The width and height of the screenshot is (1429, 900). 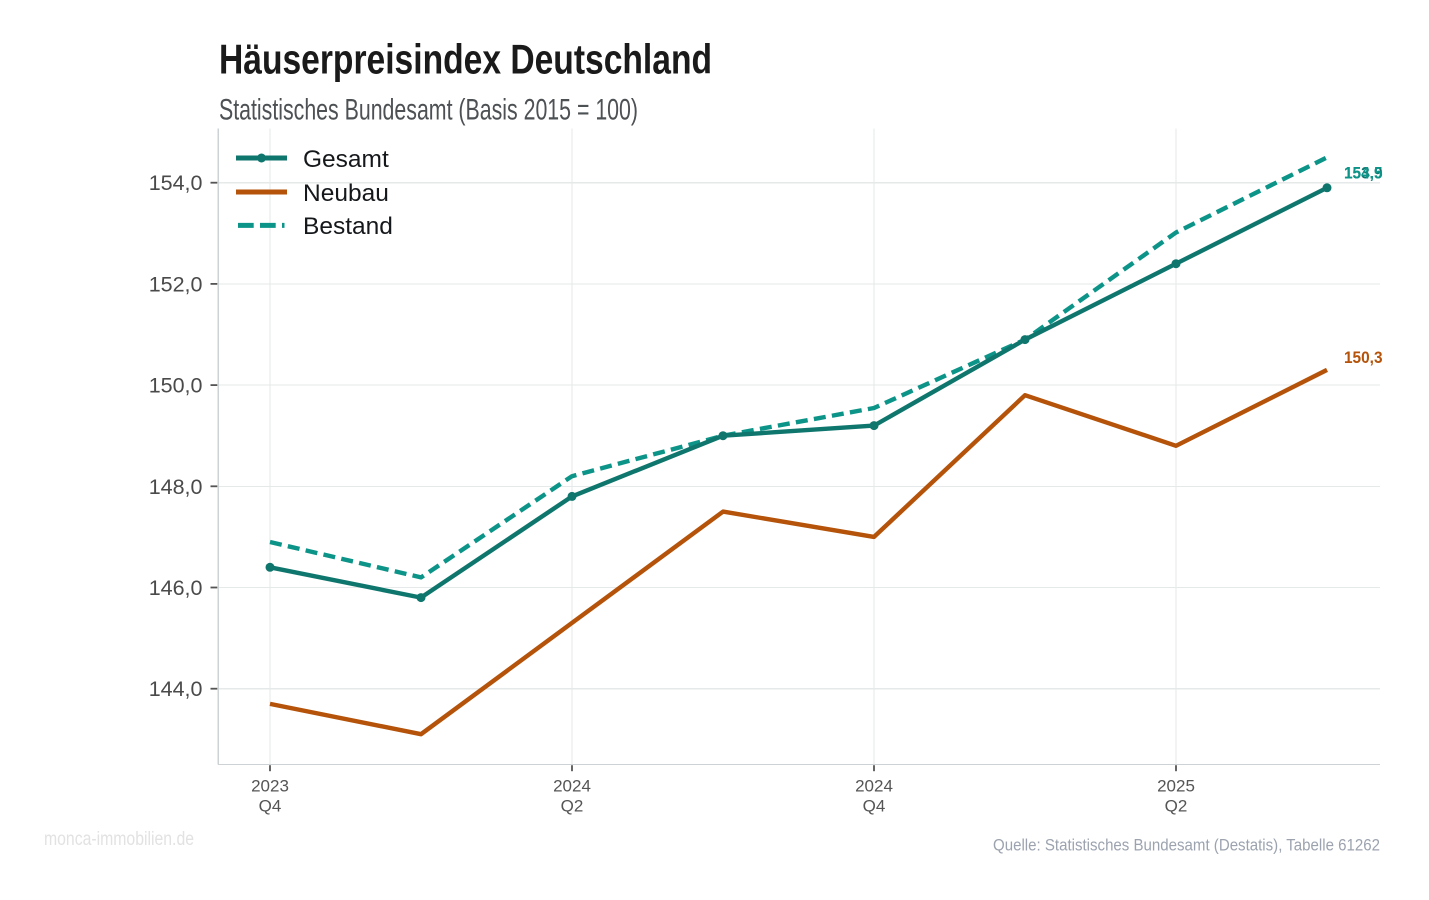 I want to click on svg-text: 154,5, so click(x=1363, y=173).